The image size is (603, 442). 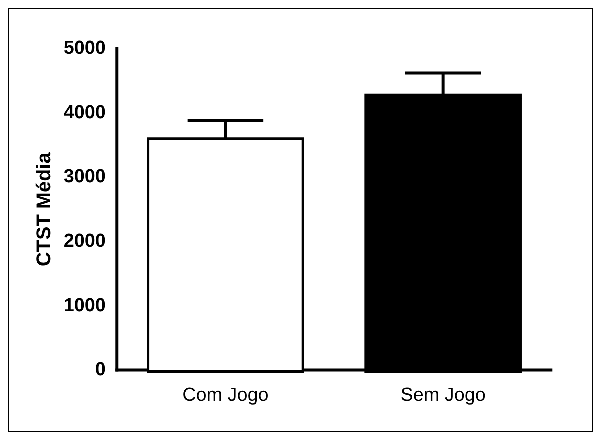 I want to click on y-tick-label: 3000, so click(x=85, y=177).